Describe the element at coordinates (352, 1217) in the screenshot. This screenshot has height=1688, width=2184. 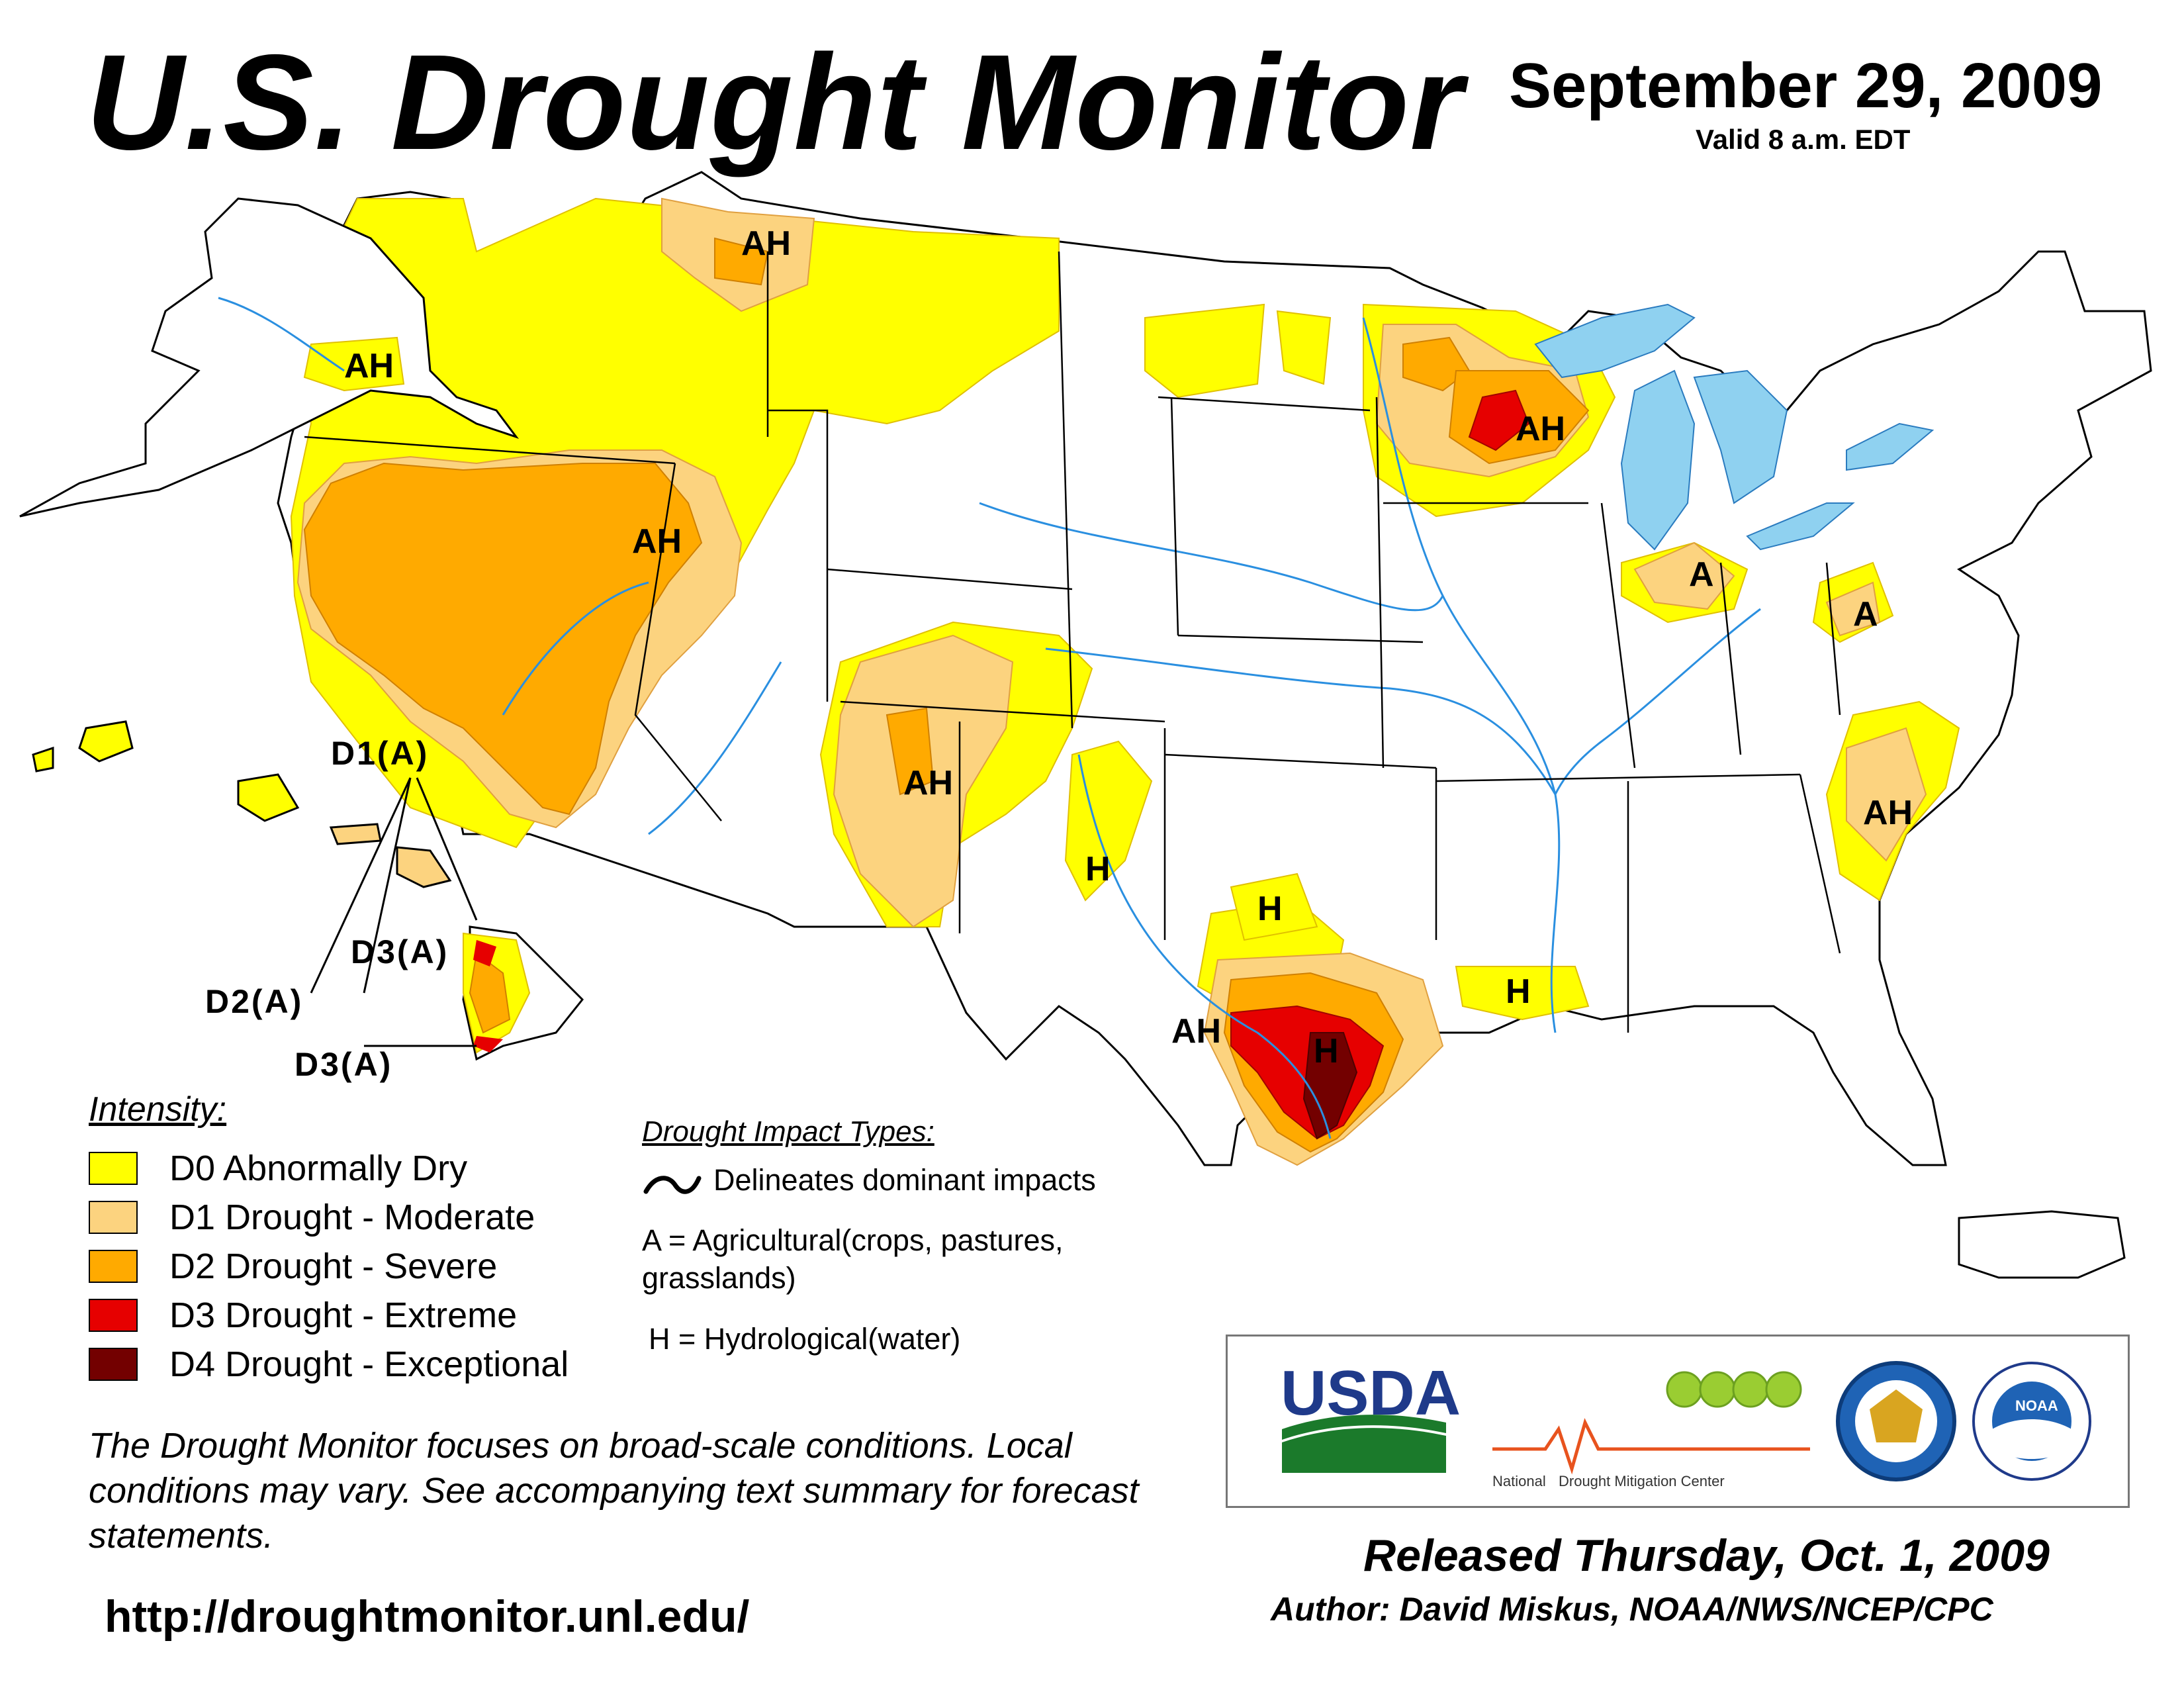
I see `legend-label: D1 Drought - Moderate` at that location.